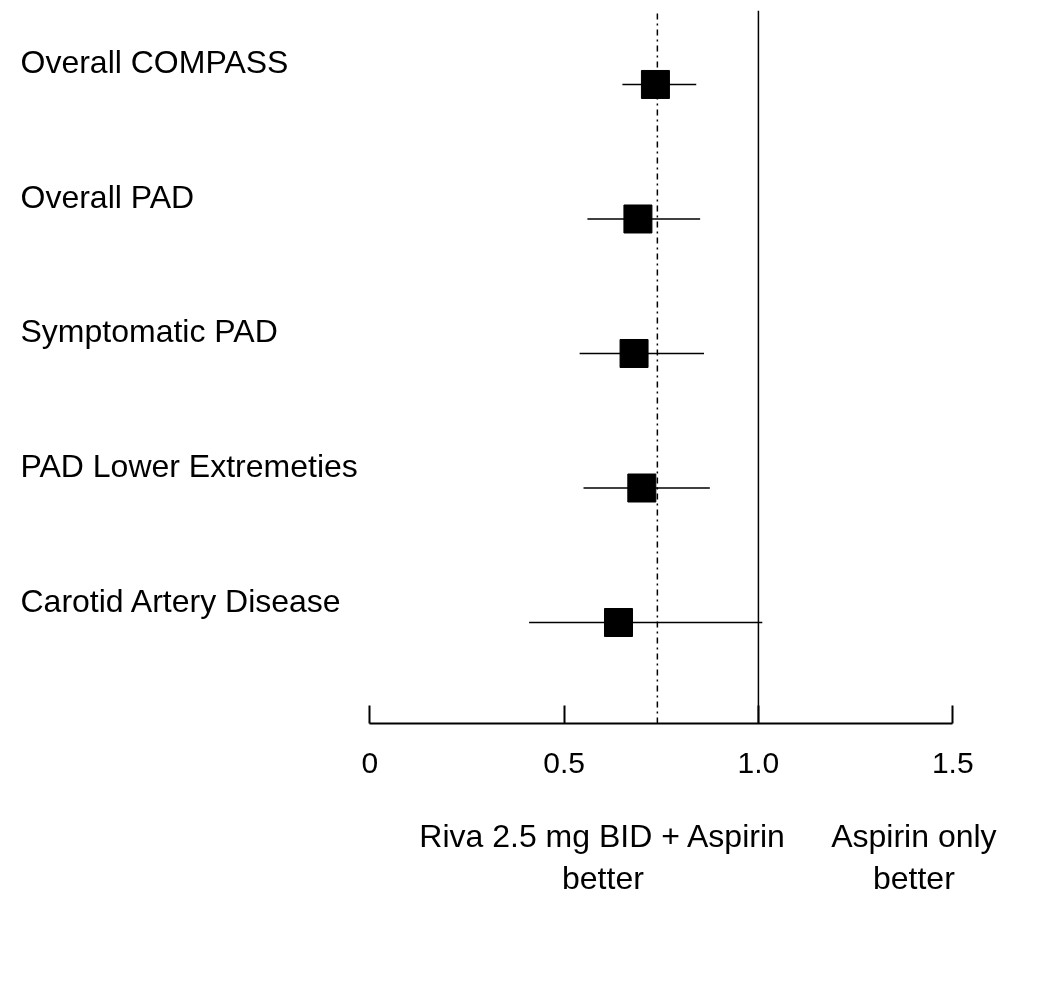  What do you see at coordinates (914, 857) in the screenshot?
I see `text: Aspirin only better` at bounding box center [914, 857].